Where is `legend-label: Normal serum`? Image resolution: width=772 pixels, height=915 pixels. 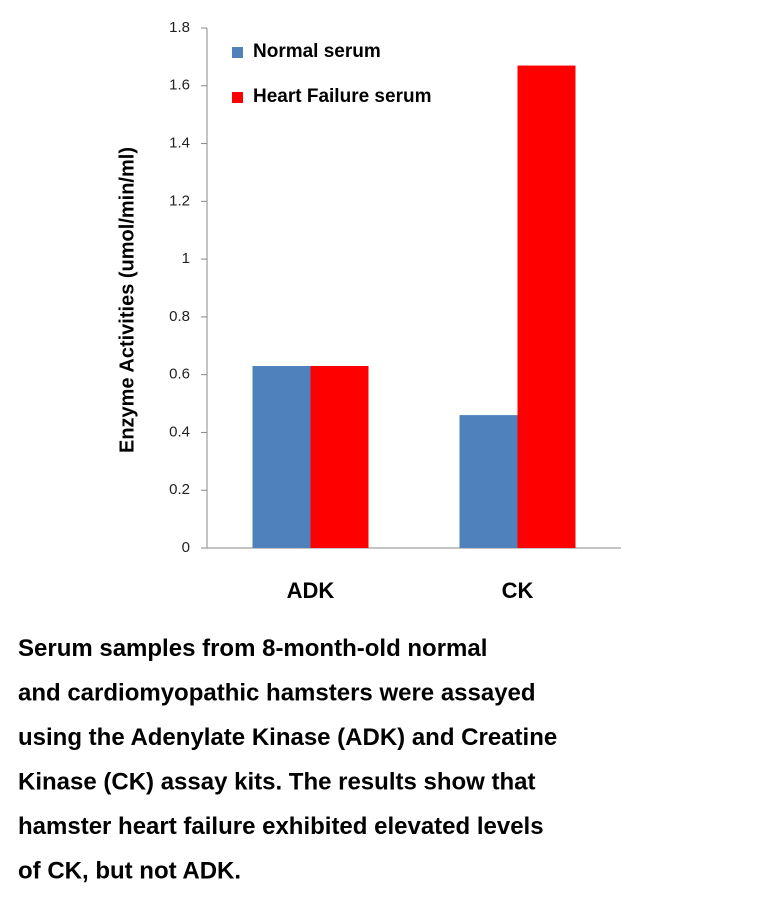 legend-label: Normal serum is located at coordinates (317, 51).